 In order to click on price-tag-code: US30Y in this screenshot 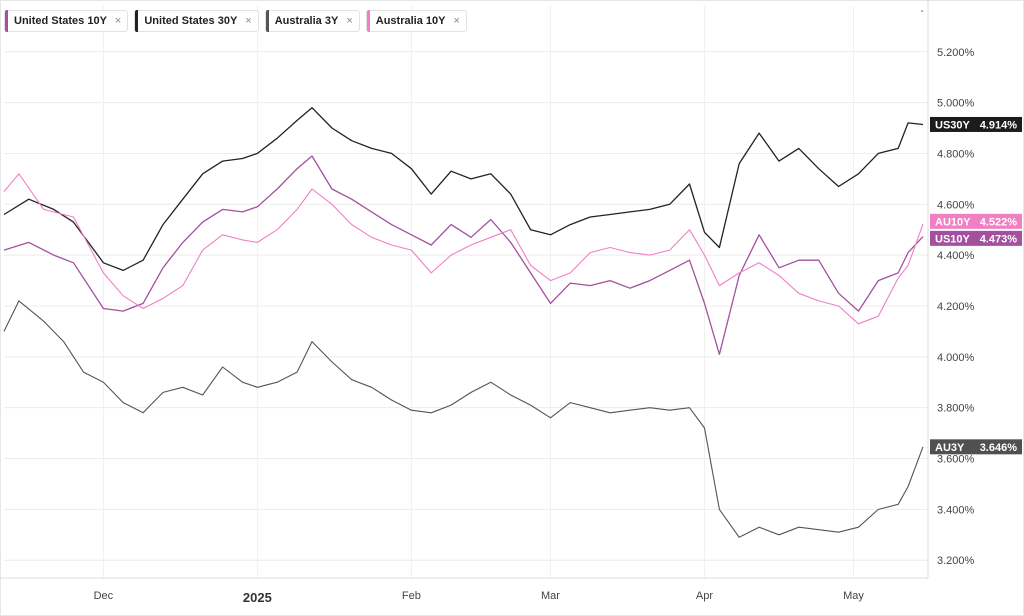, I will do `click(953, 125)`.